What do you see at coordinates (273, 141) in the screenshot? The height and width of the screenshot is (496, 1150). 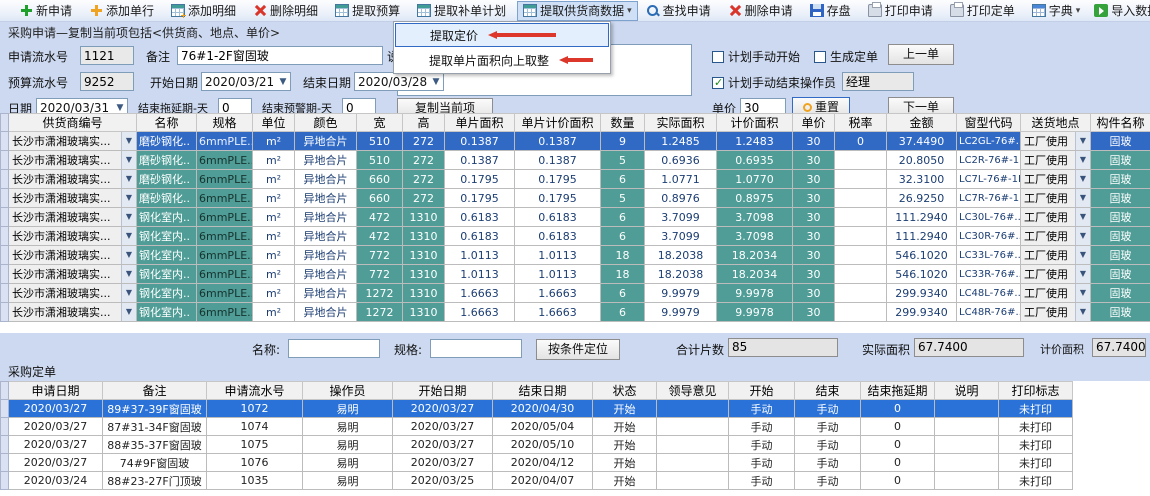 I see `unit-cell: m²` at bounding box center [273, 141].